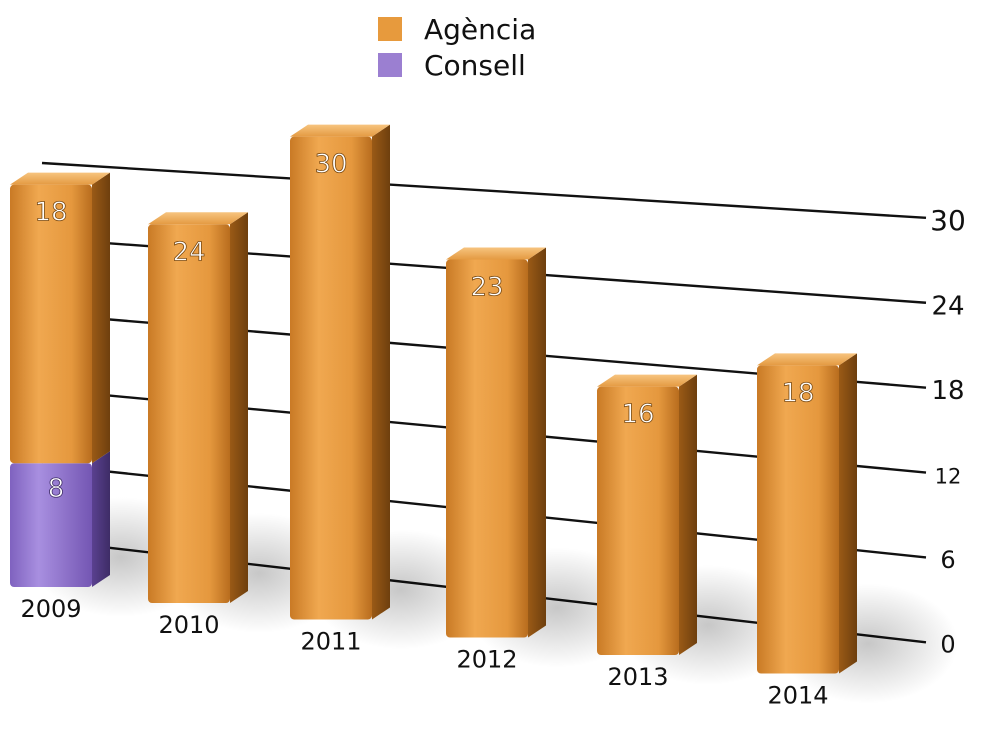  Describe the element at coordinates (101, 519) in the screenshot. I see `bar-consell-side` at that location.